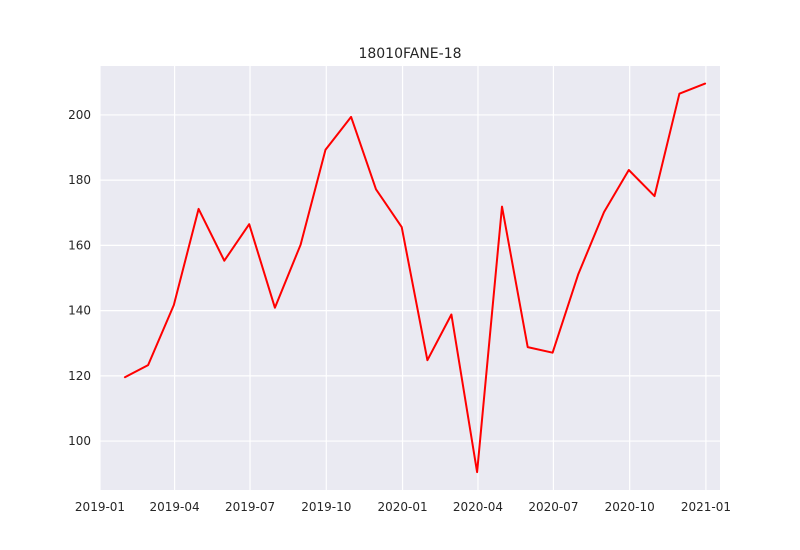  I want to click on x-tick-label: 2020-10, so click(630, 507).